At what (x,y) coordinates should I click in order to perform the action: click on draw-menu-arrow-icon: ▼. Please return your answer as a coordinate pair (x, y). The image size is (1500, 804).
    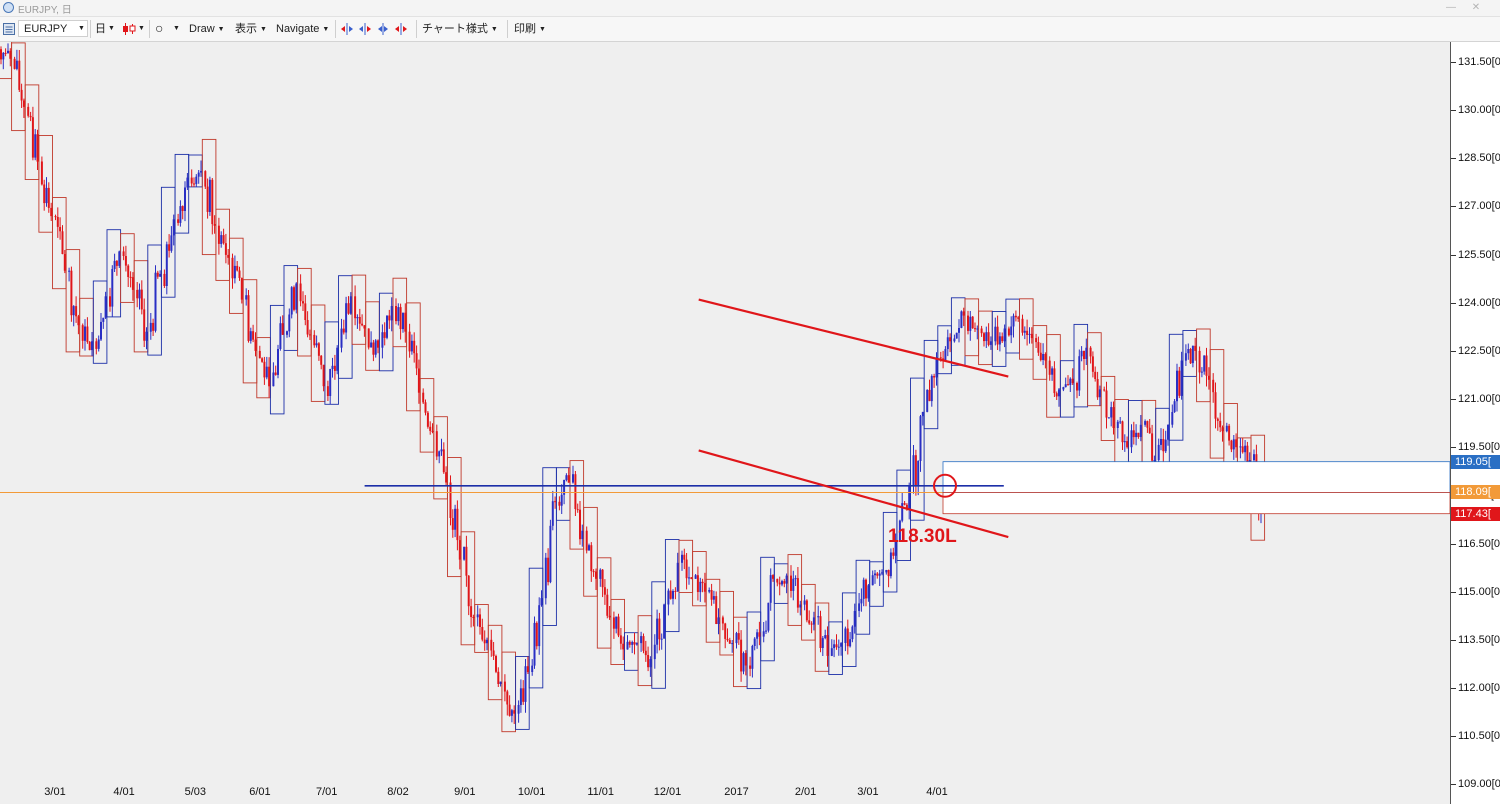
    Looking at the image, I should click on (221, 29).